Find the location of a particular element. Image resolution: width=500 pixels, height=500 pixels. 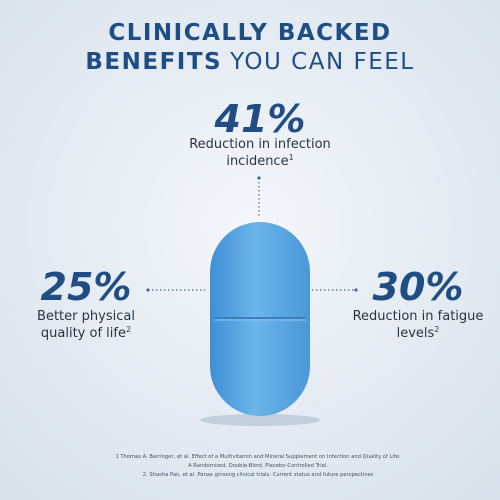

stat-label-text: Better physical is located at coordinates (86, 316).